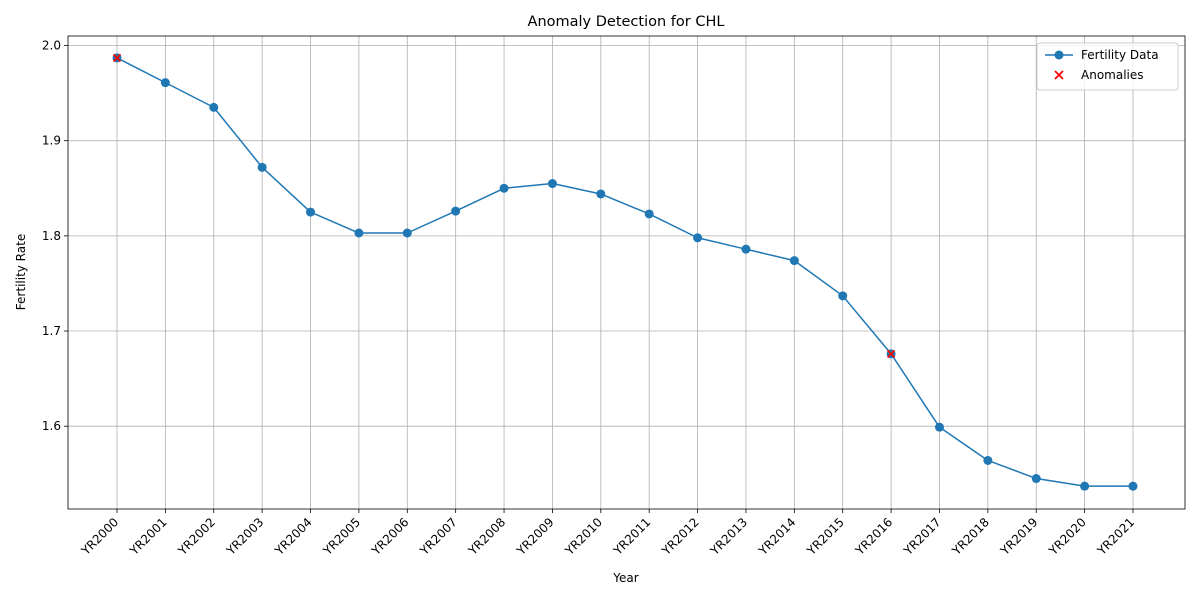  What do you see at coordinates (51, 331) in the screenshot?
I see `y-tick-label: 1.7` at bounding box center [51, 331].